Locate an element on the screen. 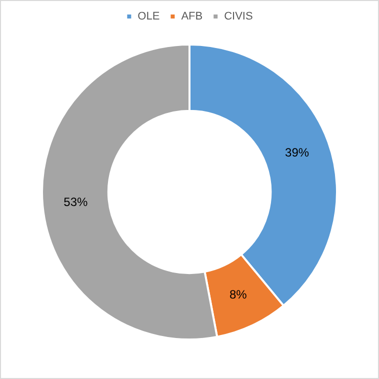 The width and height of the screenshot is (379, 379). legend-label: AFB is located at coordinates (192, 16).